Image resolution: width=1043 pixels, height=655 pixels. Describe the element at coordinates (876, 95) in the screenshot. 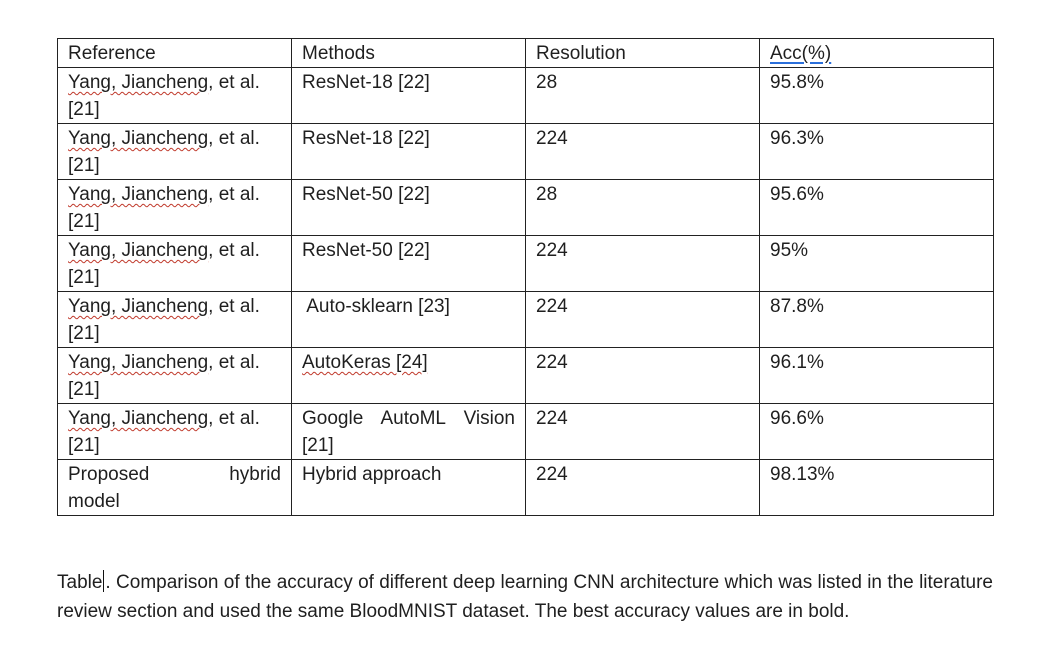

I see `accuracy-cell: 95.8%` at that location.